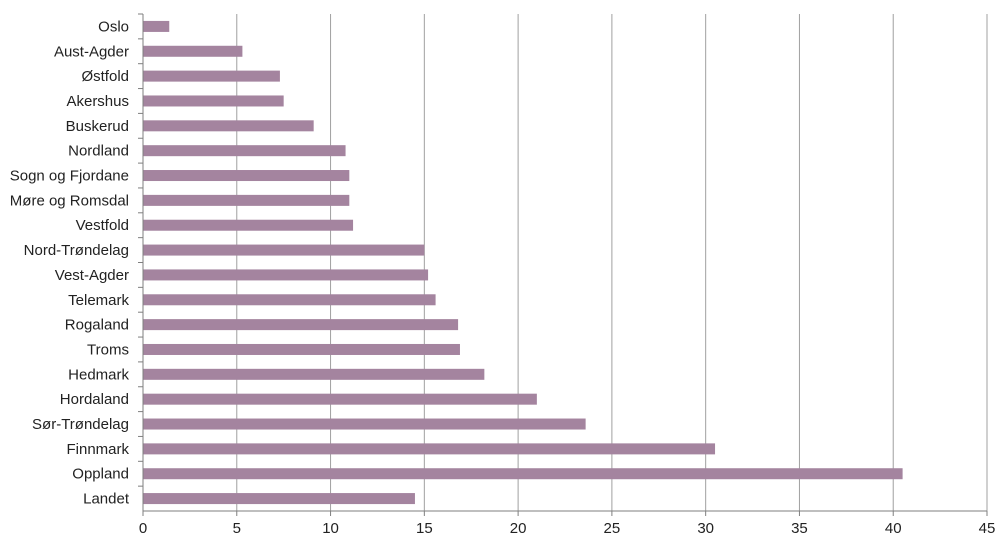  Describe the element at coordinates (612, 528) in the screenshot. I see `x-tick-label-5: 25` at that location.